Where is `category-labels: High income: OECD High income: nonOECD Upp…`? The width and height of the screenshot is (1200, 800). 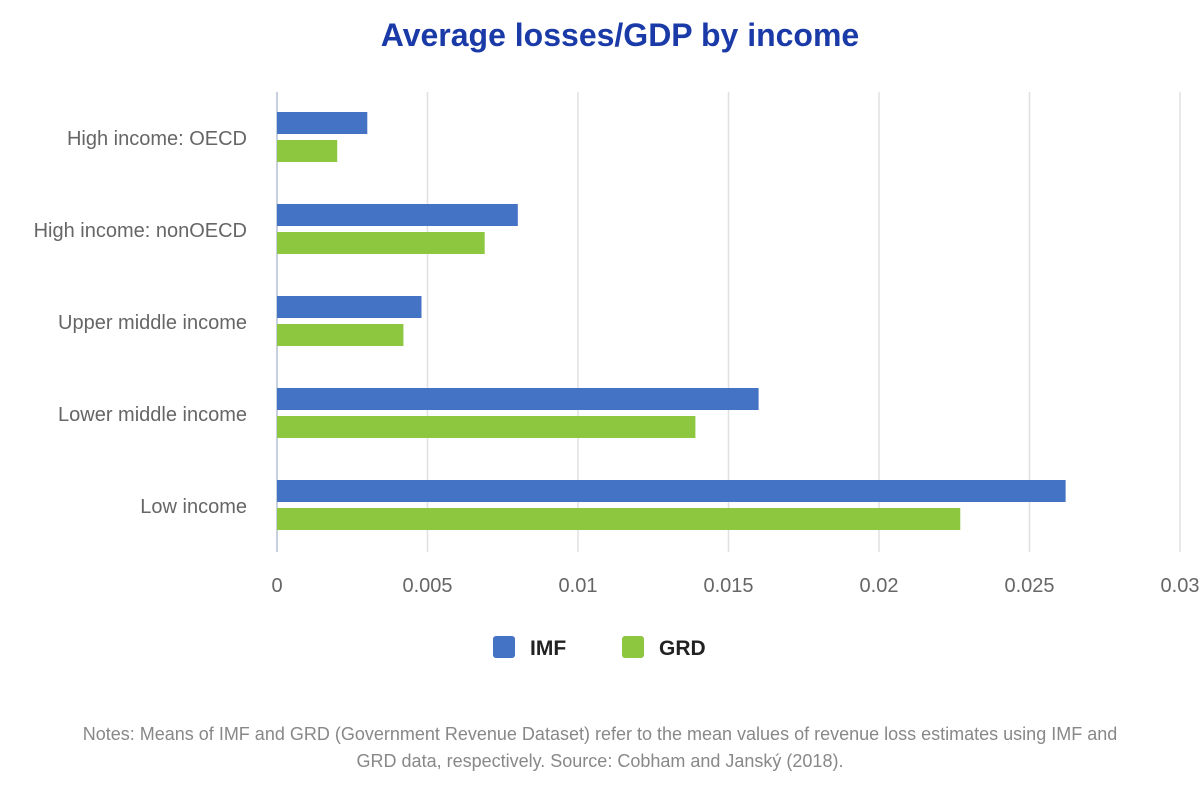
category-labels: High income: OECD High income: nonOECD Upp… is located at coordinates (140, 323).